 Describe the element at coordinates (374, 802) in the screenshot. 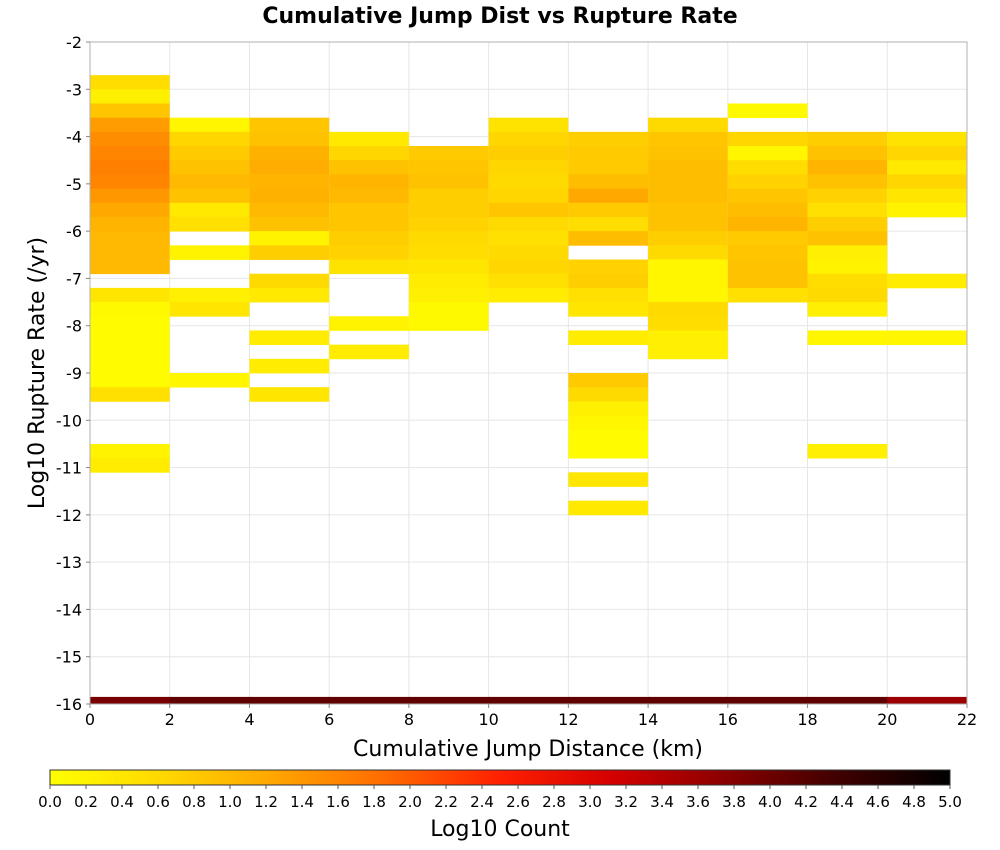

I see `colorbar-tick-label: 1.8` at that location.